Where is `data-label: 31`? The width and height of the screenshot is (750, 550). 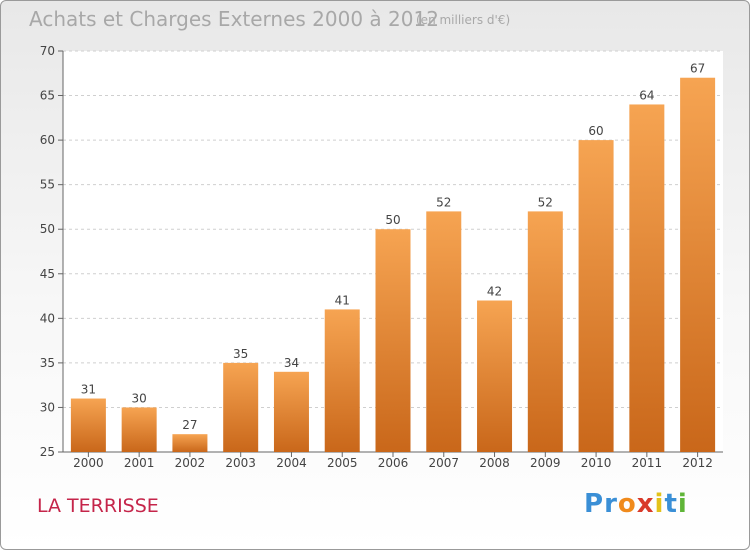 data-label: 31 is located at coordinates (88, 390).